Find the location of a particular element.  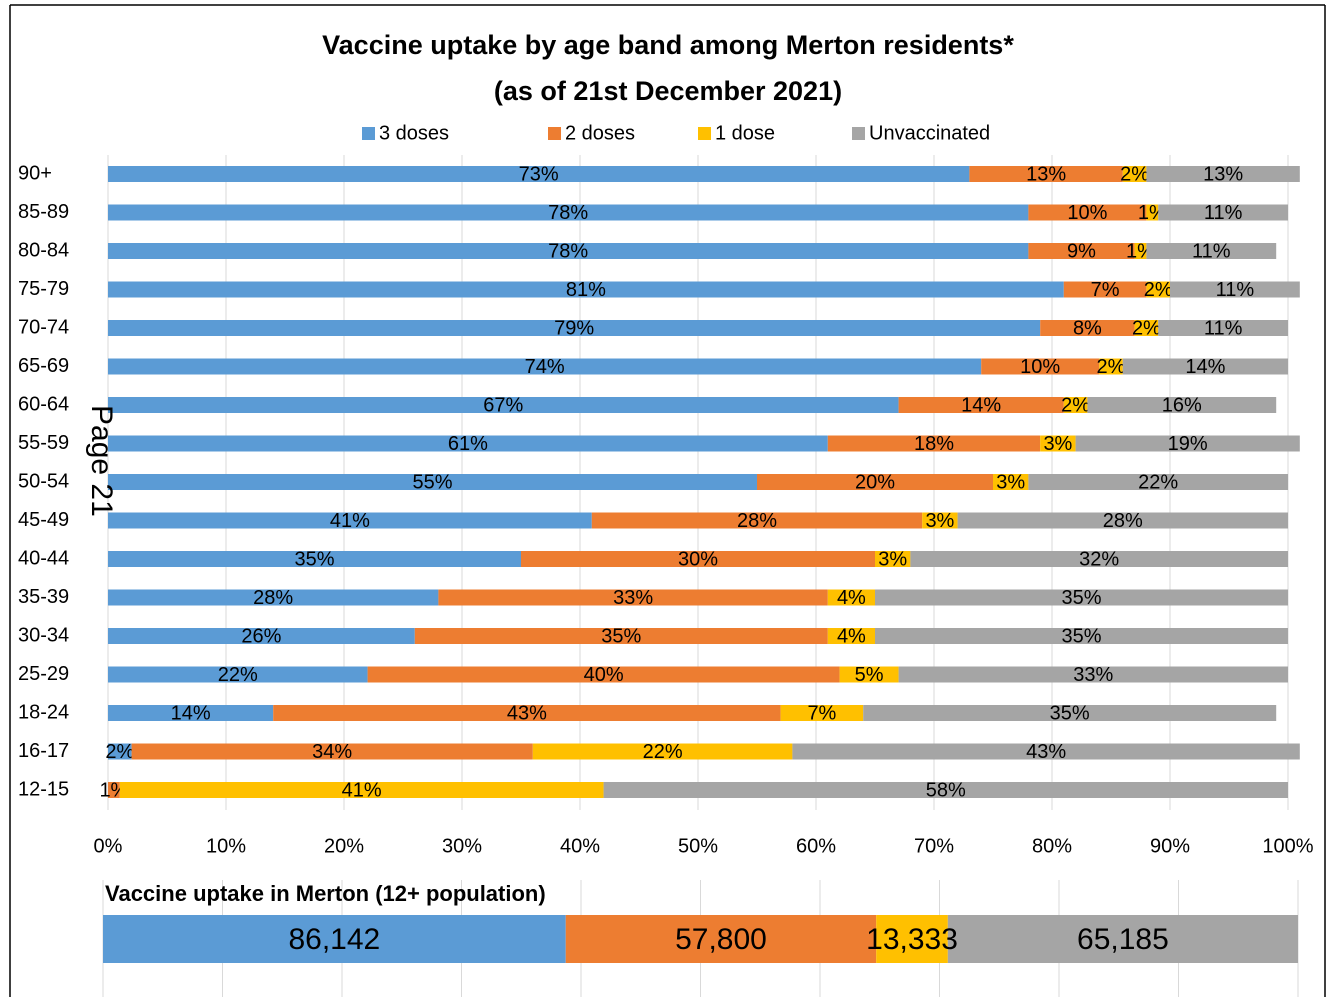

data-label: 78% is located at coordinates (568, 213).